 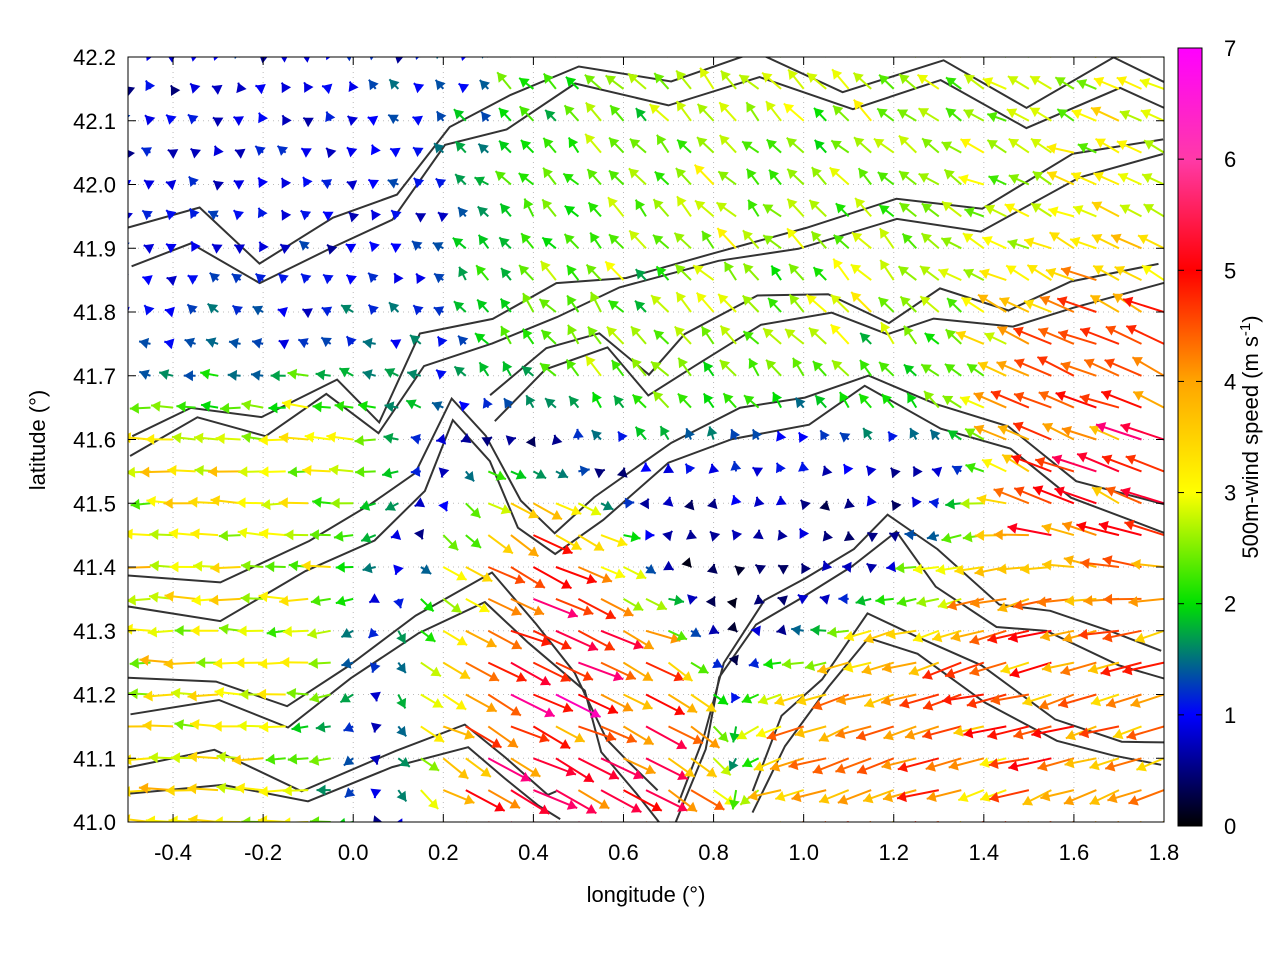 I want to click on colorbar-tick-label: 4, so click(x=1230, y=381).